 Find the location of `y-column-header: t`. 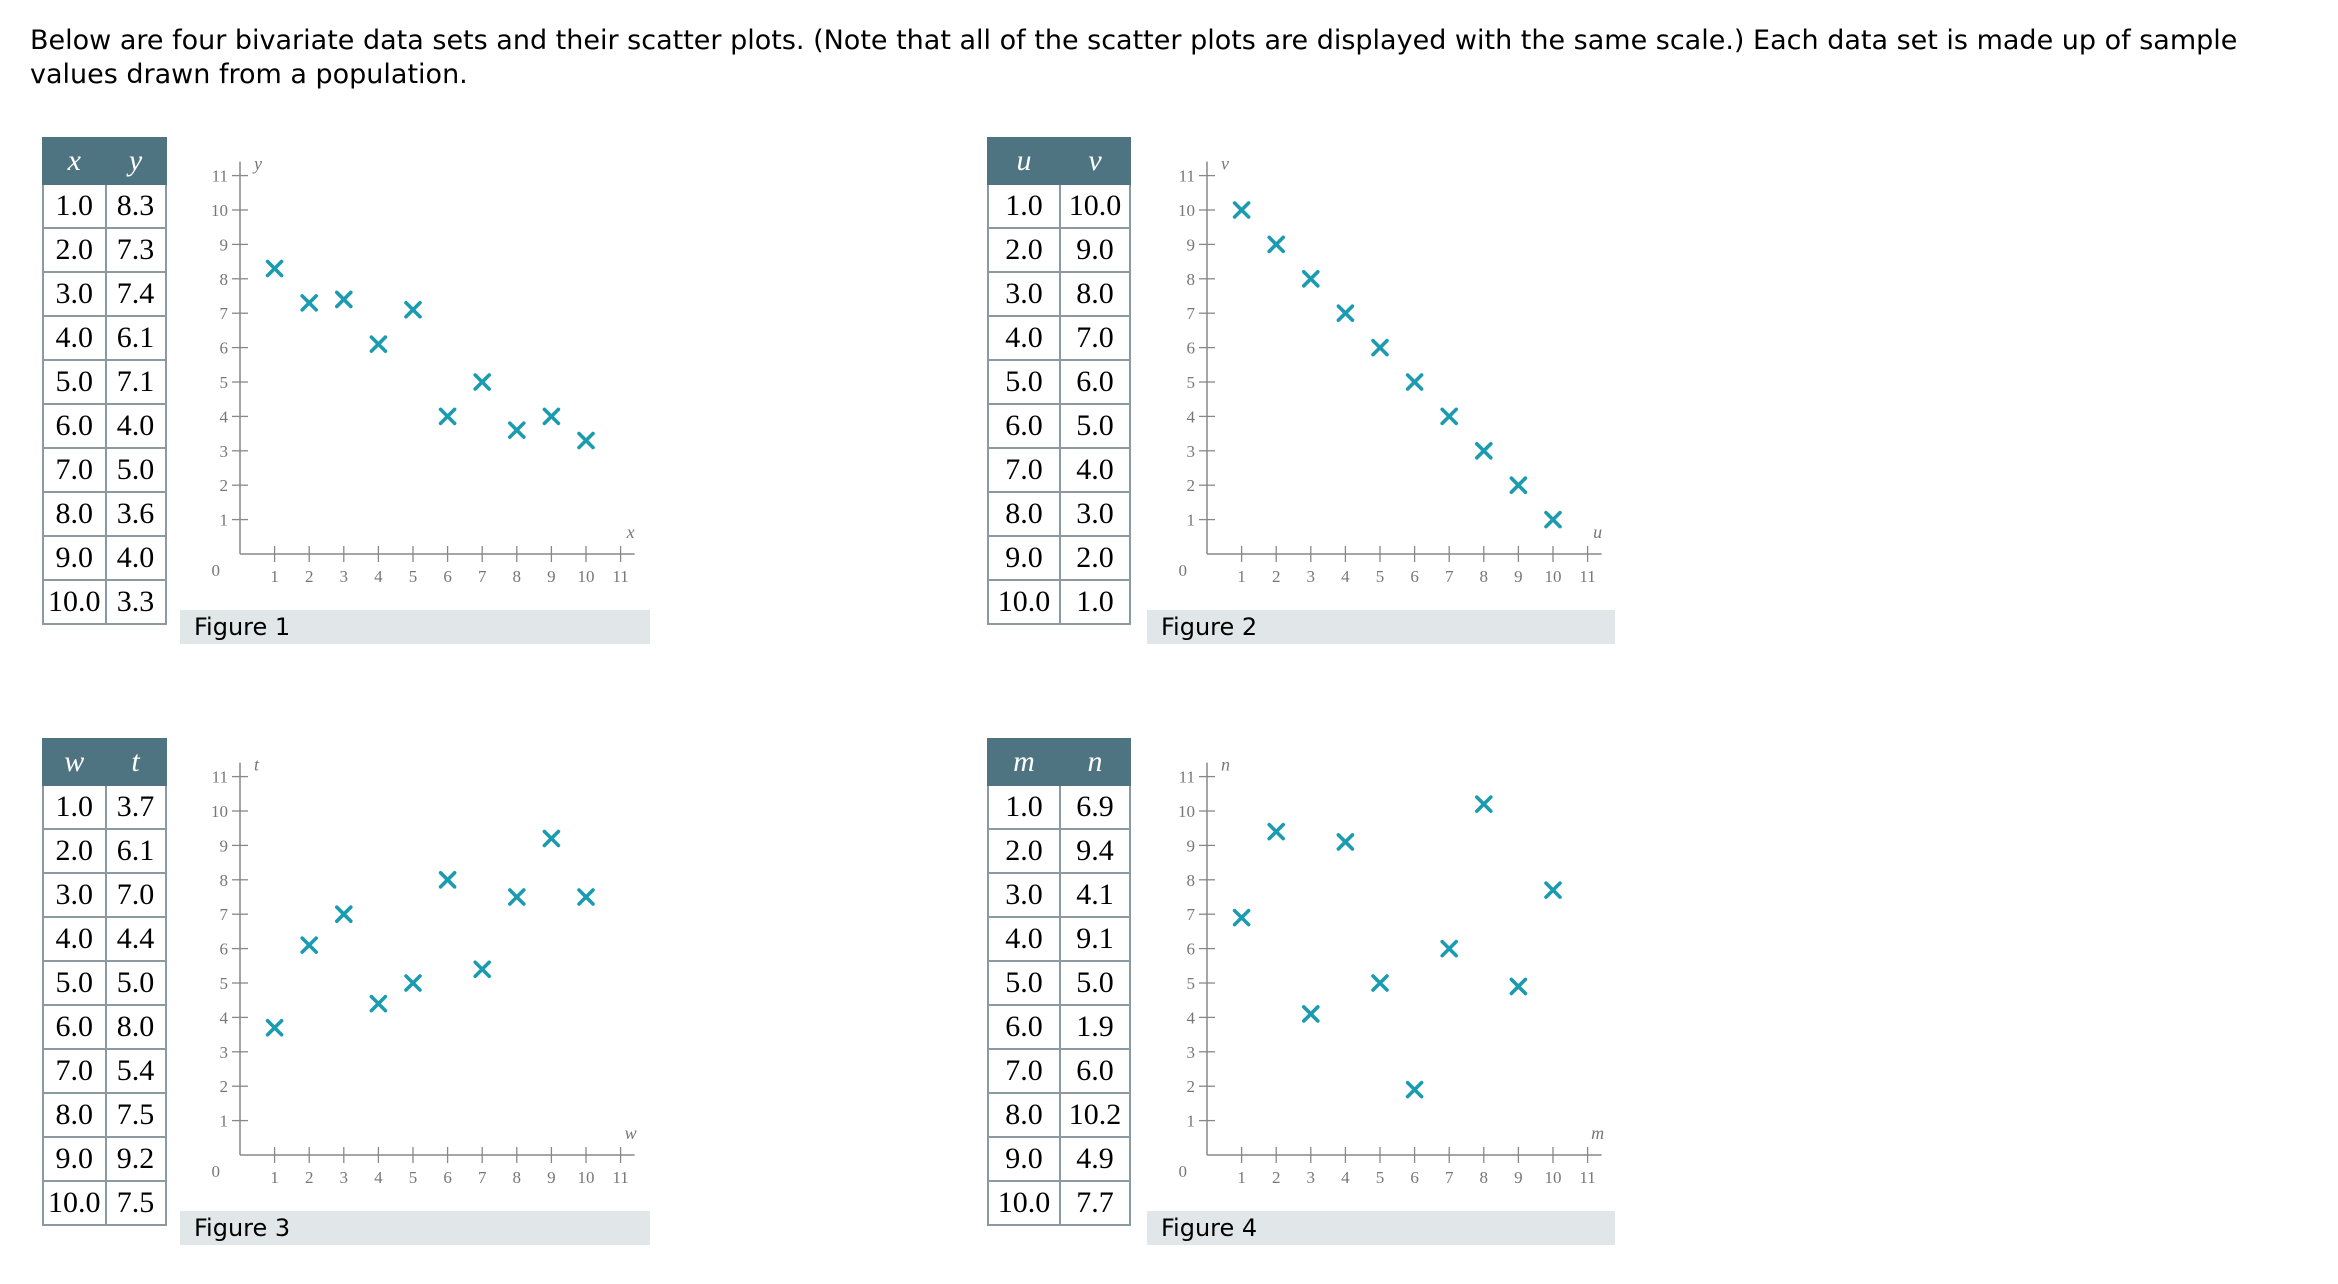

y-column-header: t is located at coordinates (135, 762).